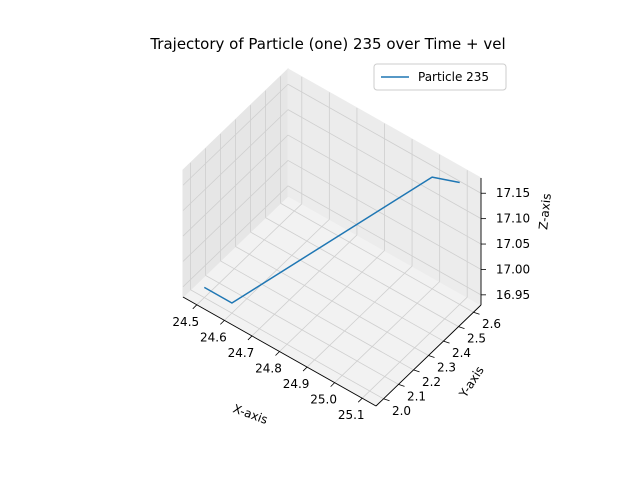 This screenshot has height=480, width=640. Describe the element at coordinates (351, 415) in the screenshot. I see `x-tick-label: 25.1` at that location.